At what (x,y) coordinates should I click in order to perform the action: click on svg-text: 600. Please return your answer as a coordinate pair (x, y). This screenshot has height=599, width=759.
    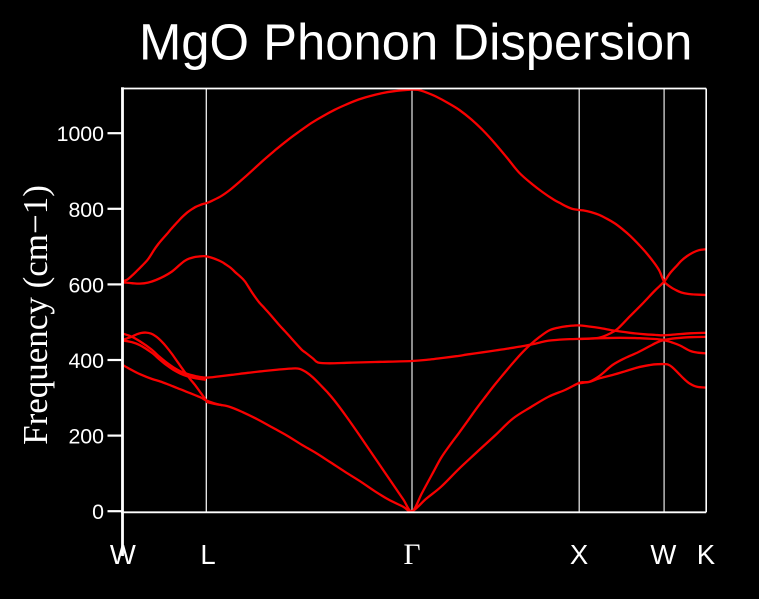
    Looking at the image, I should click on (86, 285).